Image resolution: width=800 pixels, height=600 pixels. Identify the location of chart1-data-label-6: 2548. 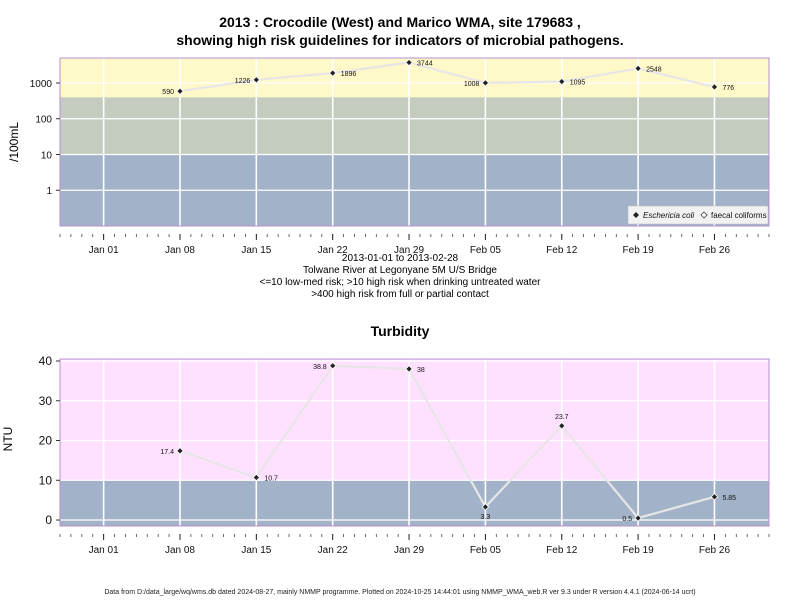
(654, 69).